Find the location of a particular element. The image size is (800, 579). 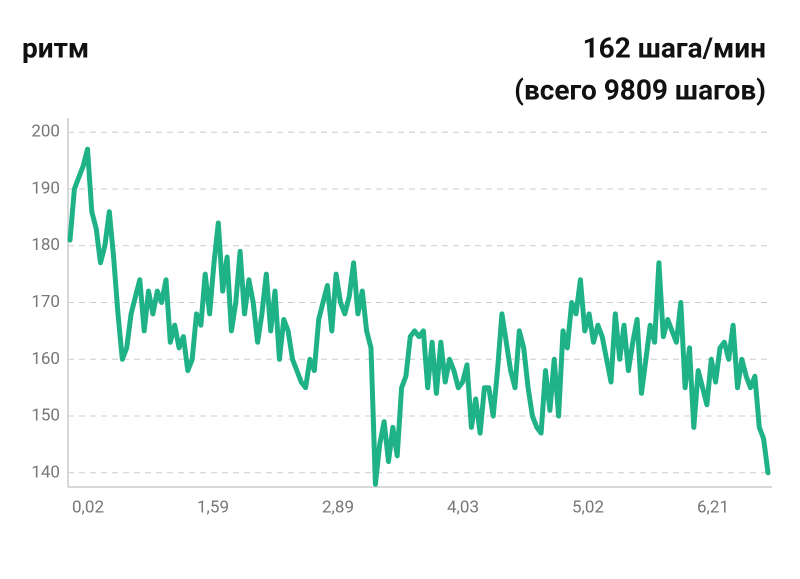

x-tick-label: 0,02 is located at coordinates (88, 507).